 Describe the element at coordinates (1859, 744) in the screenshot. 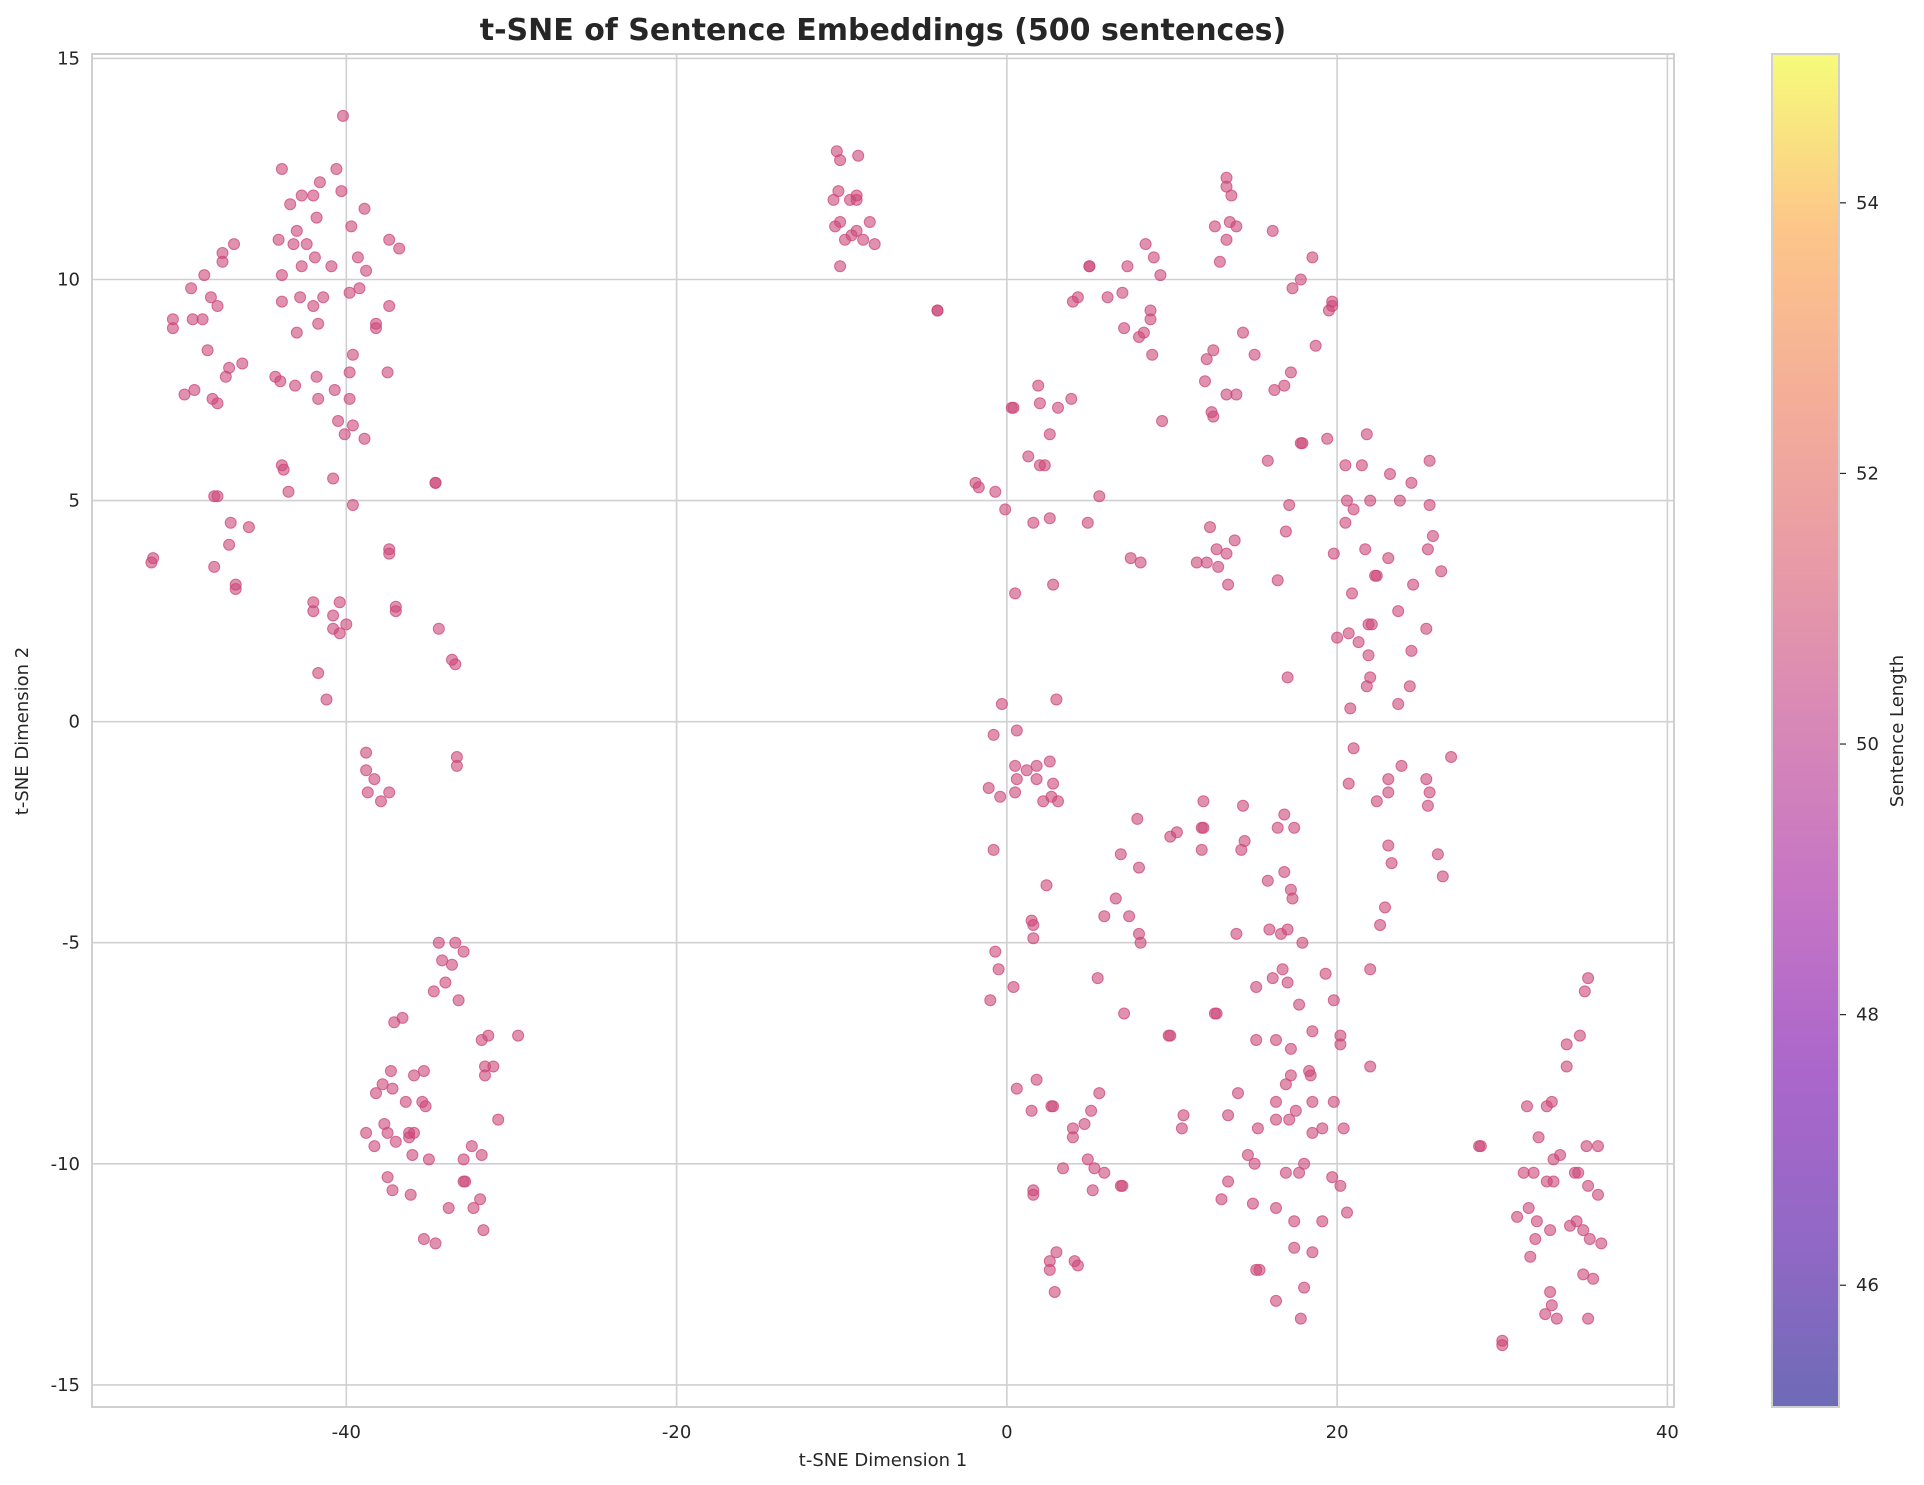

I see `colorbar-ticks: 54 52 50 48 46` at that location.